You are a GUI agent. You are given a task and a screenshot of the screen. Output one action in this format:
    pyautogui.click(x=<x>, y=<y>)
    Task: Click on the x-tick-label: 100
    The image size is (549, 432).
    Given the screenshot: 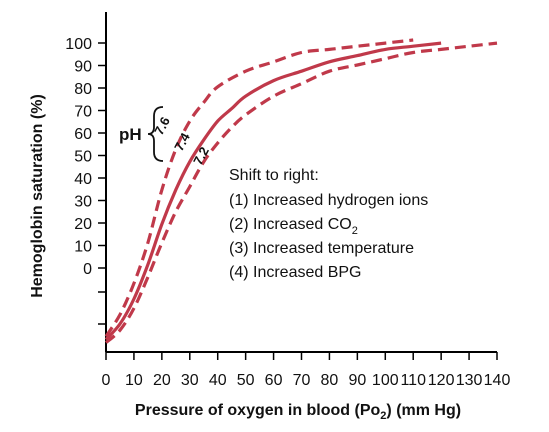 What is the action you would take?
    pyautogui.click(x=385, y=380)
    